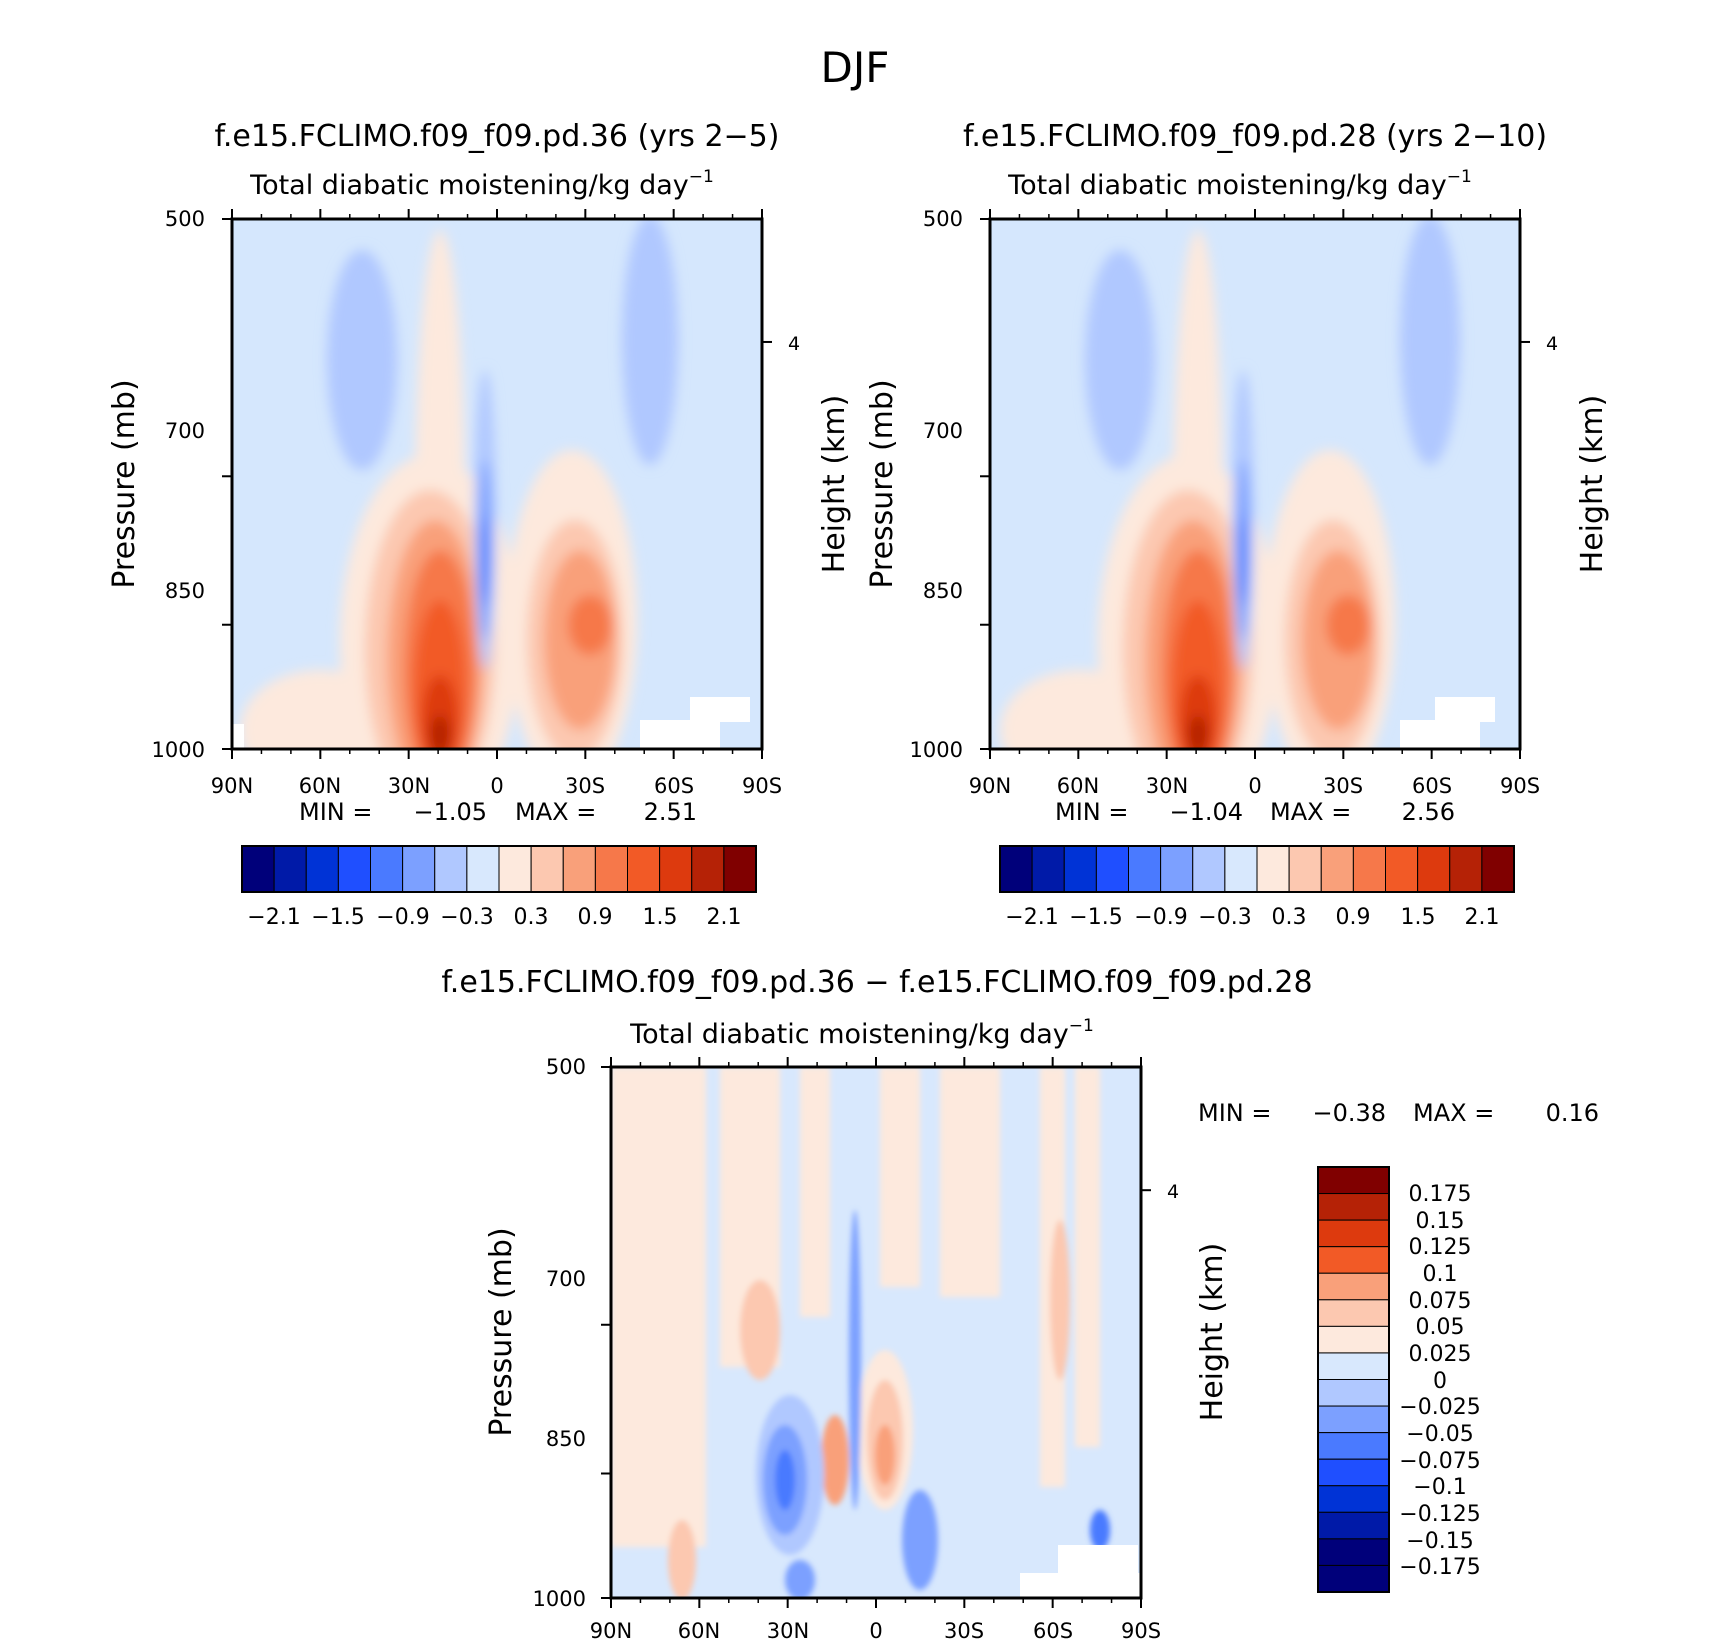  I want to click on panel-1-xtick-label: 30S, so click(585, 786).